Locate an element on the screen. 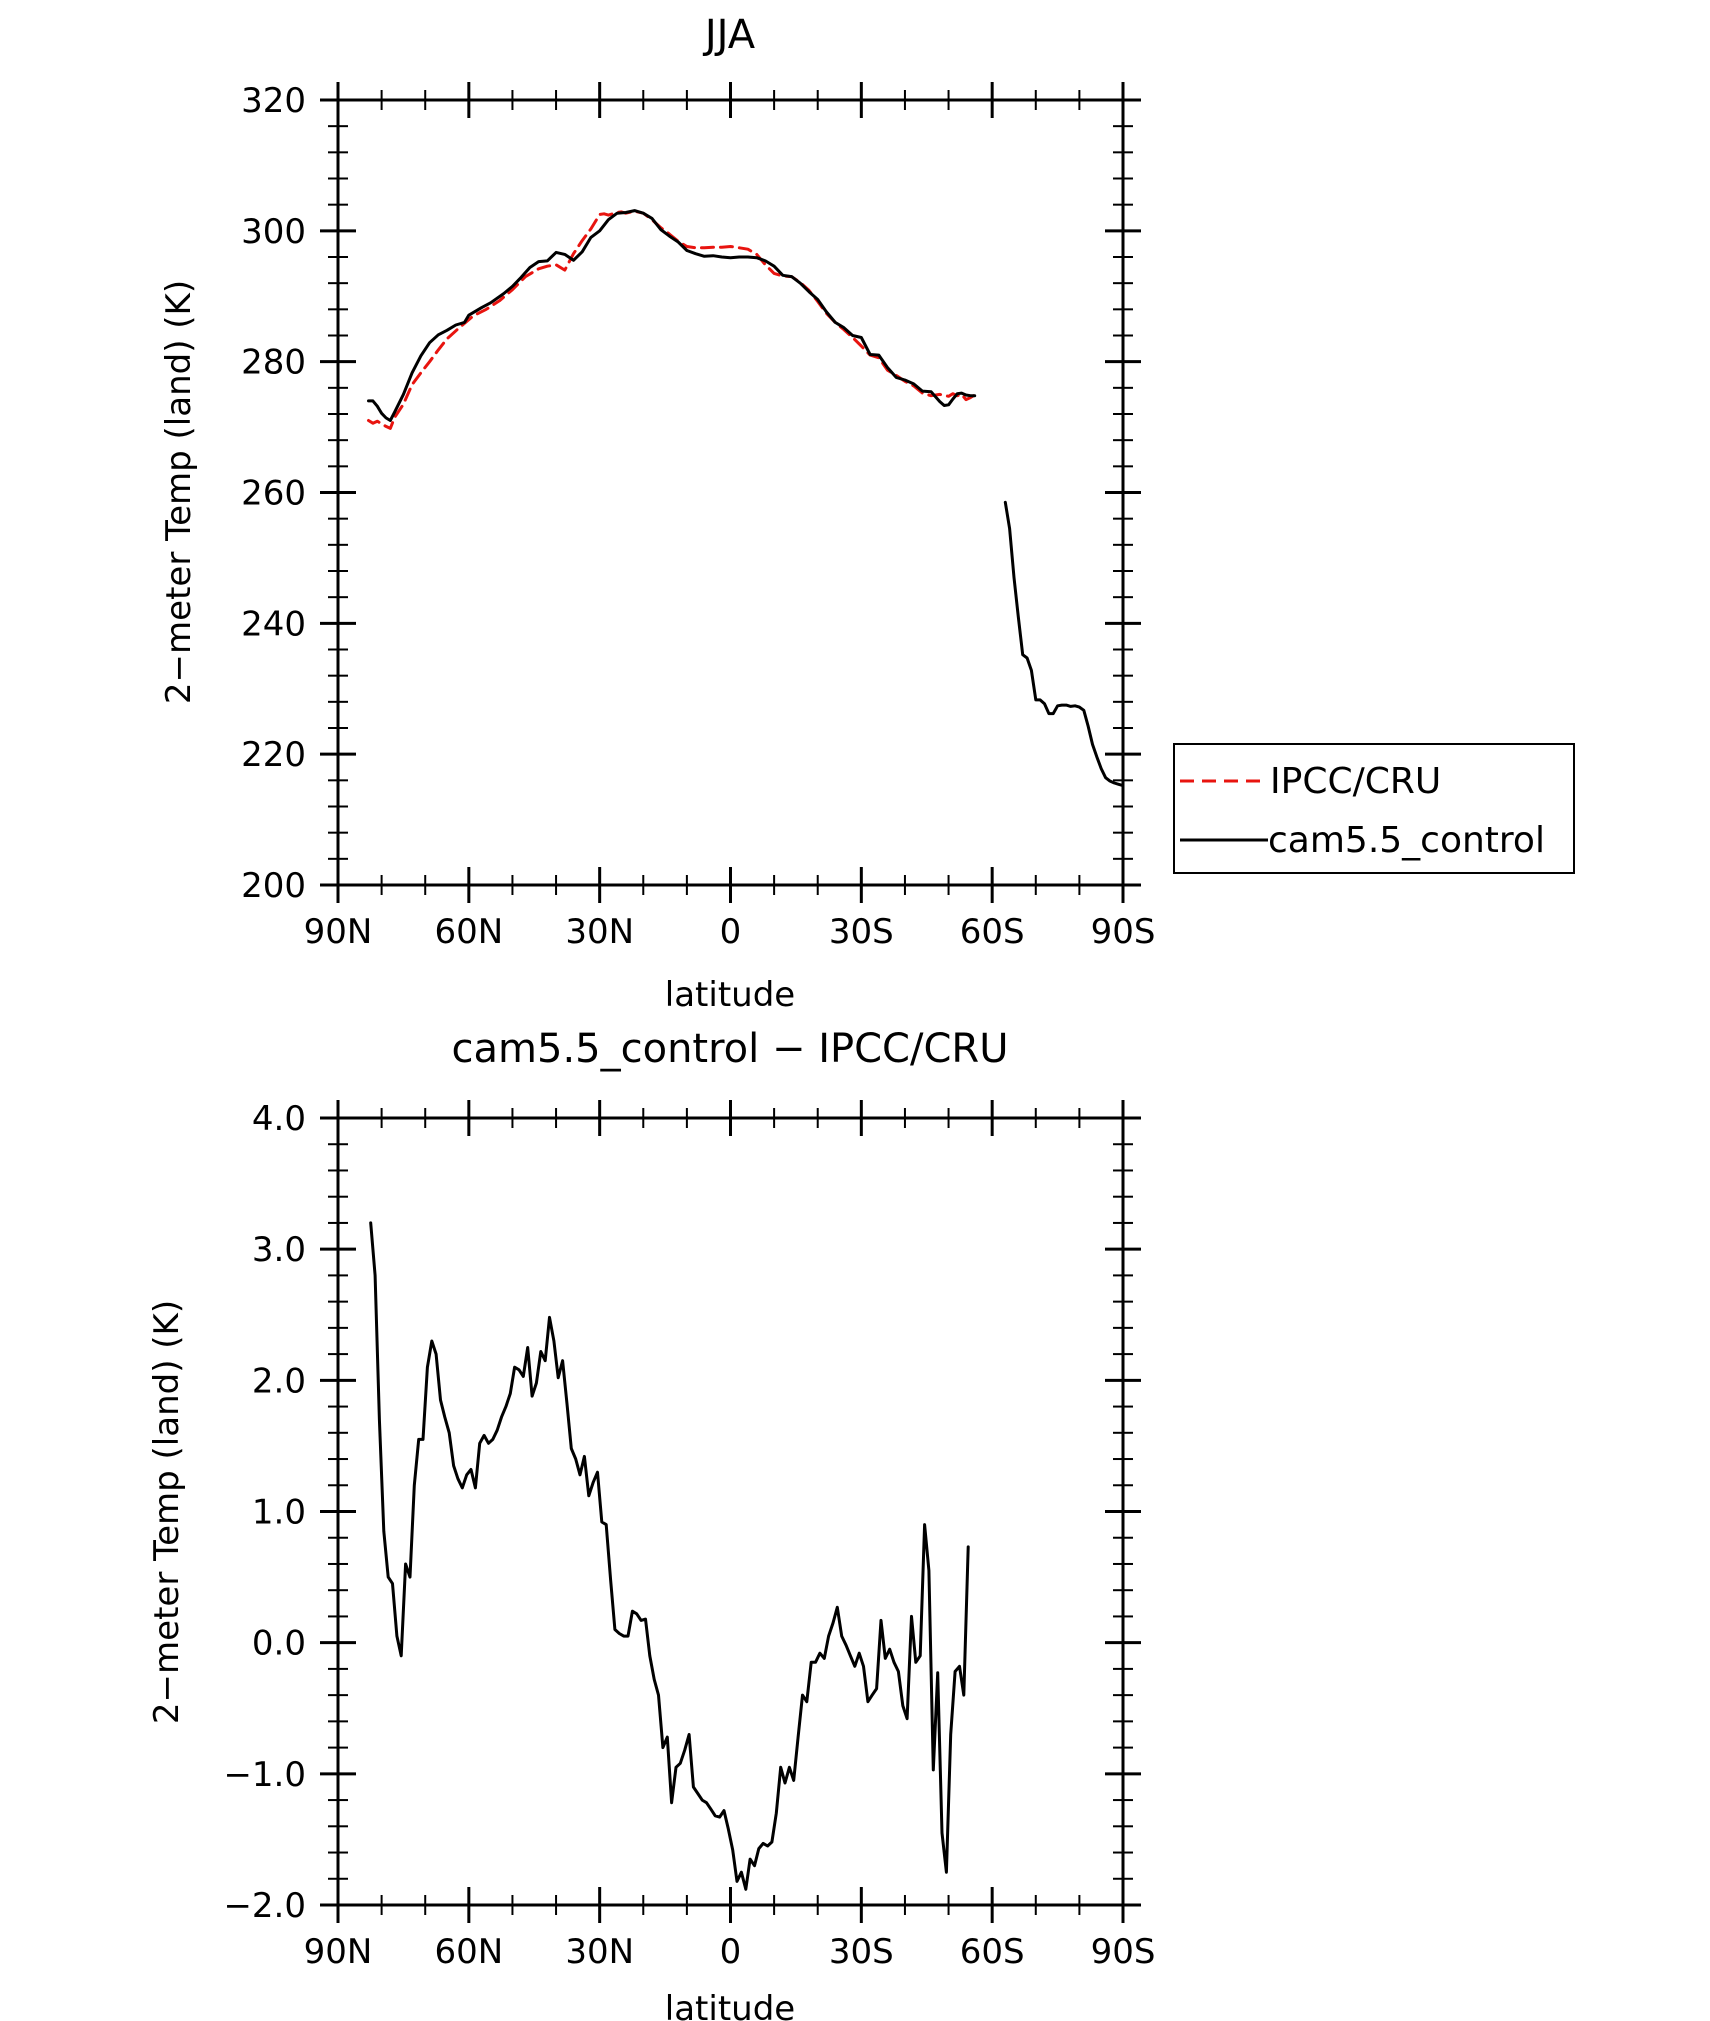 The image size is (1710, 2021). y-tick-label-280: 280 is located at coordinates (273, 363).